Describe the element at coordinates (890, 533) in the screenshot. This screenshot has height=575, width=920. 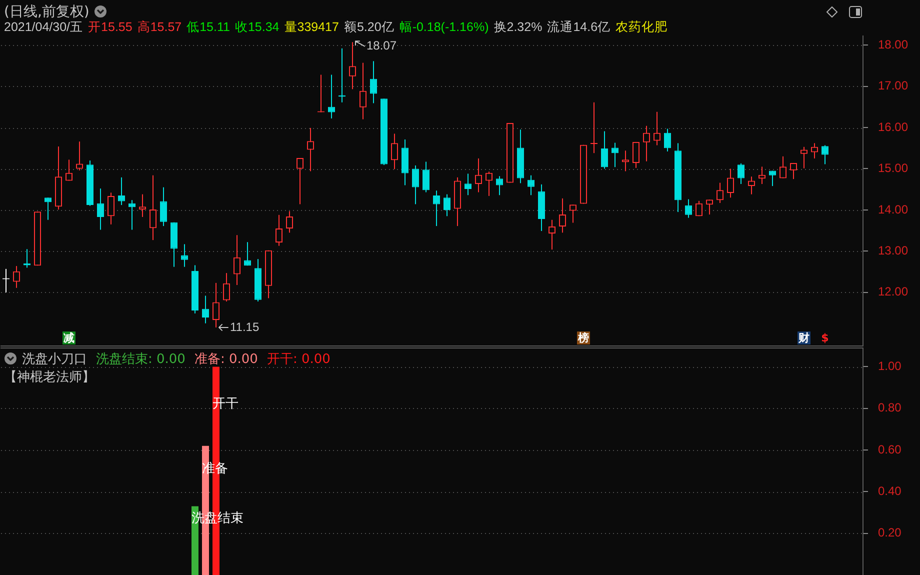
I see `y-tick-label: 0.20` at that location.